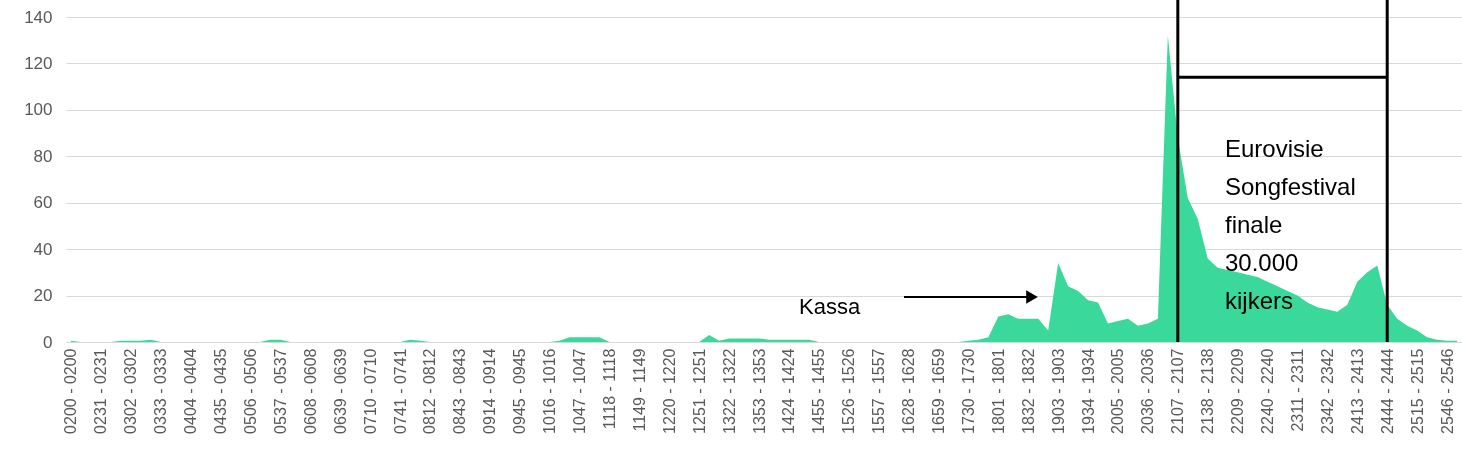  I want to click on x-tick-label: 0404 - 0404, so click(191, 391).